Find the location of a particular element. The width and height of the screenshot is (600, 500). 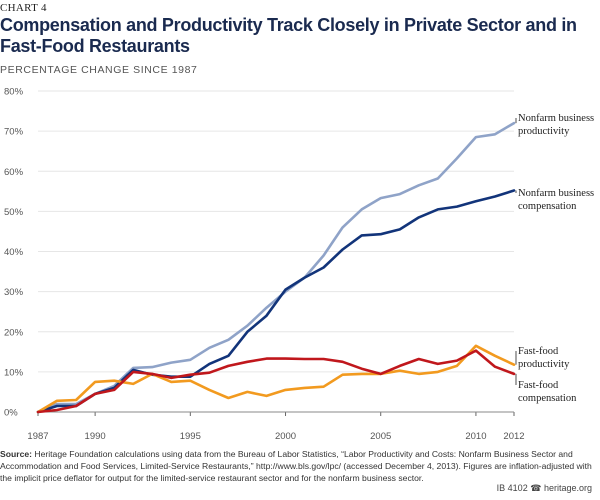

source-label: Source: is located at coordinates (16, 454).